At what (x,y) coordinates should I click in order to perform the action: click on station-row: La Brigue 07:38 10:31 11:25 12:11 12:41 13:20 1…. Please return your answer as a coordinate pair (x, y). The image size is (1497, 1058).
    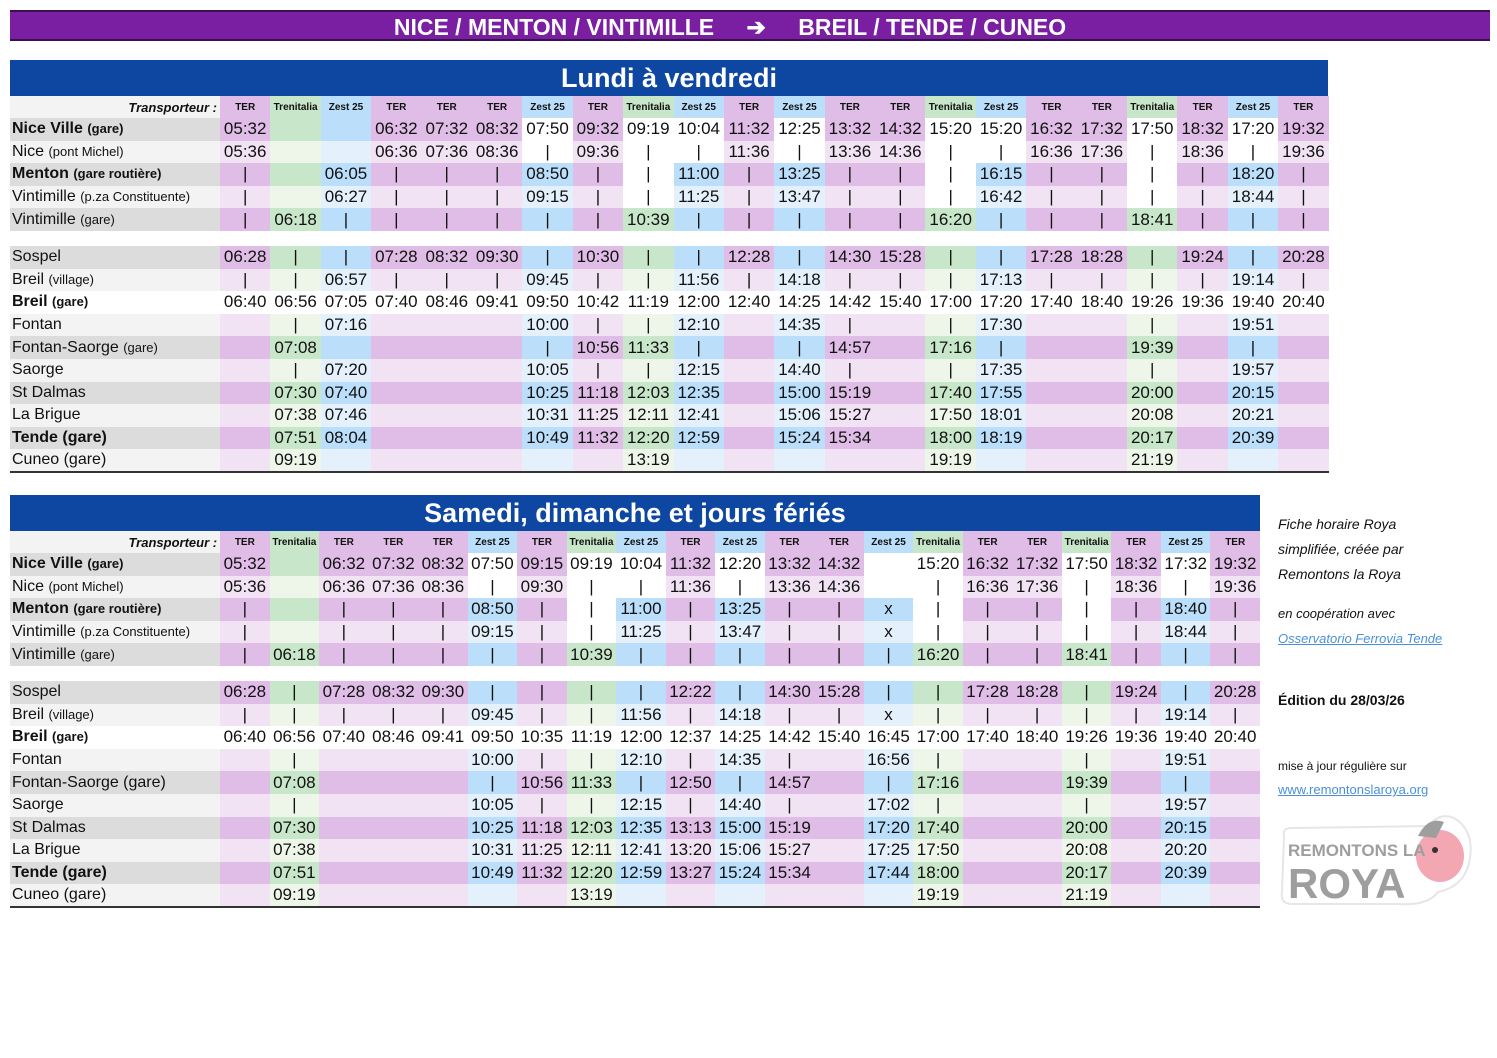
    Looking at the image, I should click on (635, 850).